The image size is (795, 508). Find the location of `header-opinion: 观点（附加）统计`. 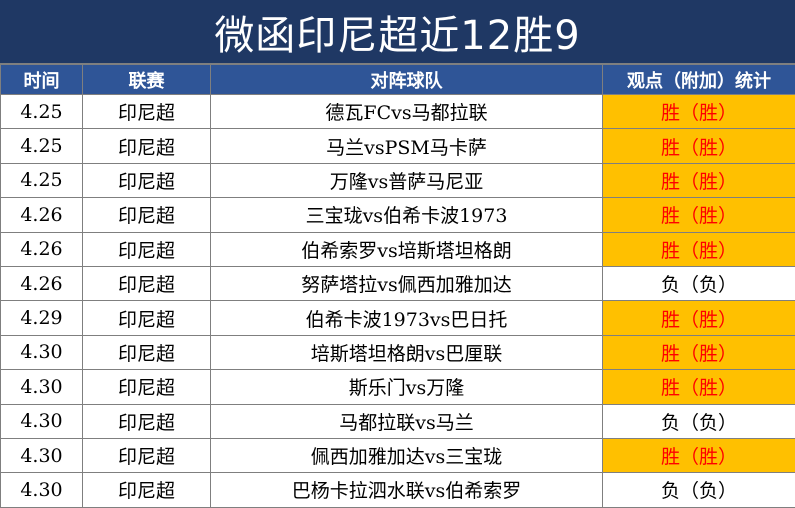

header-opinion: 观点（附加）统计 is located at coordinates (698, 79).